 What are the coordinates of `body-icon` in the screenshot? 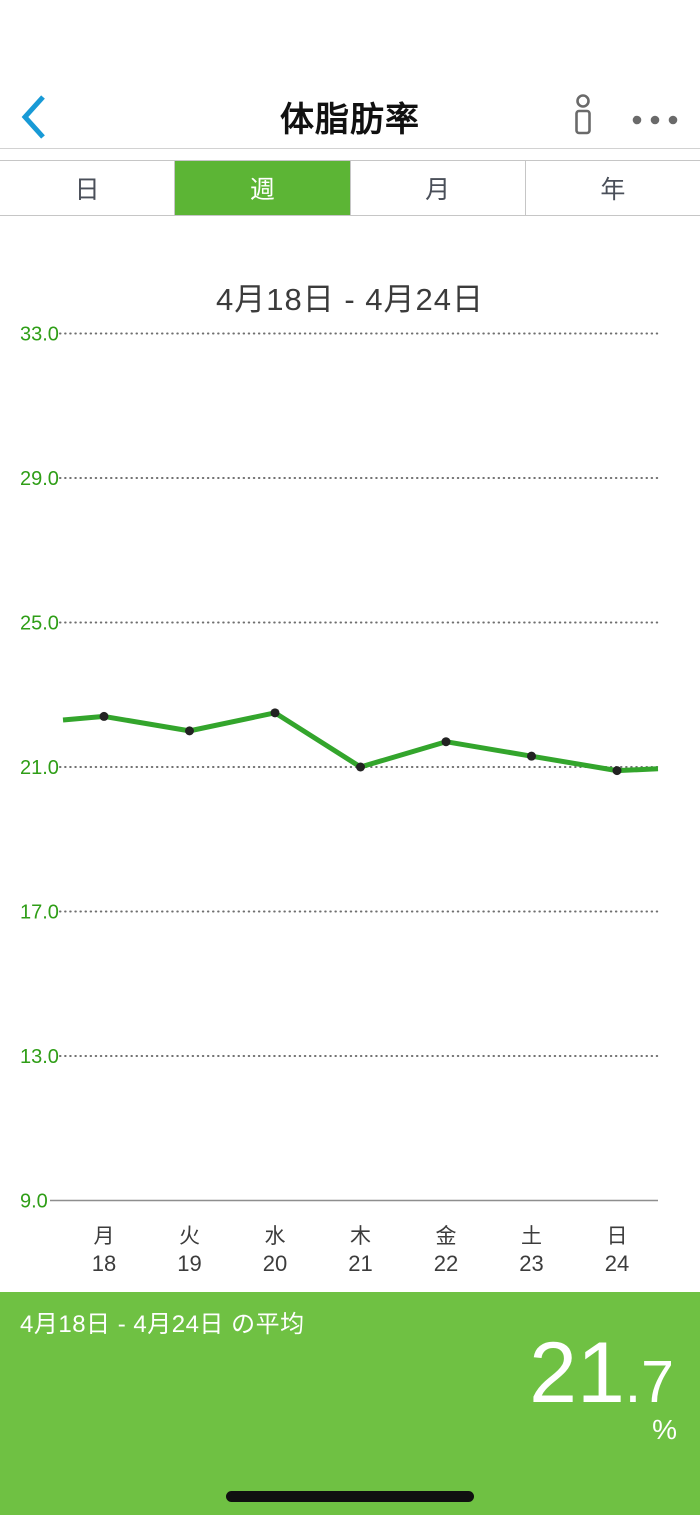 It's located at (583, 114).